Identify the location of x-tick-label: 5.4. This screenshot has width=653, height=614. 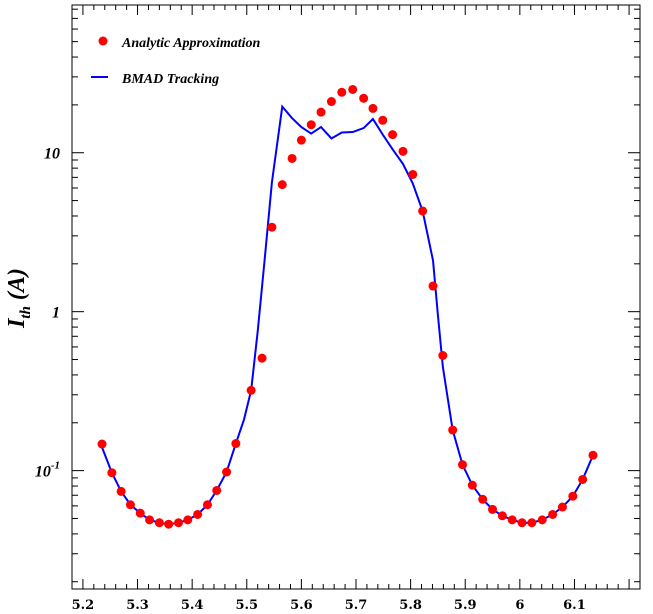
(192, 605).